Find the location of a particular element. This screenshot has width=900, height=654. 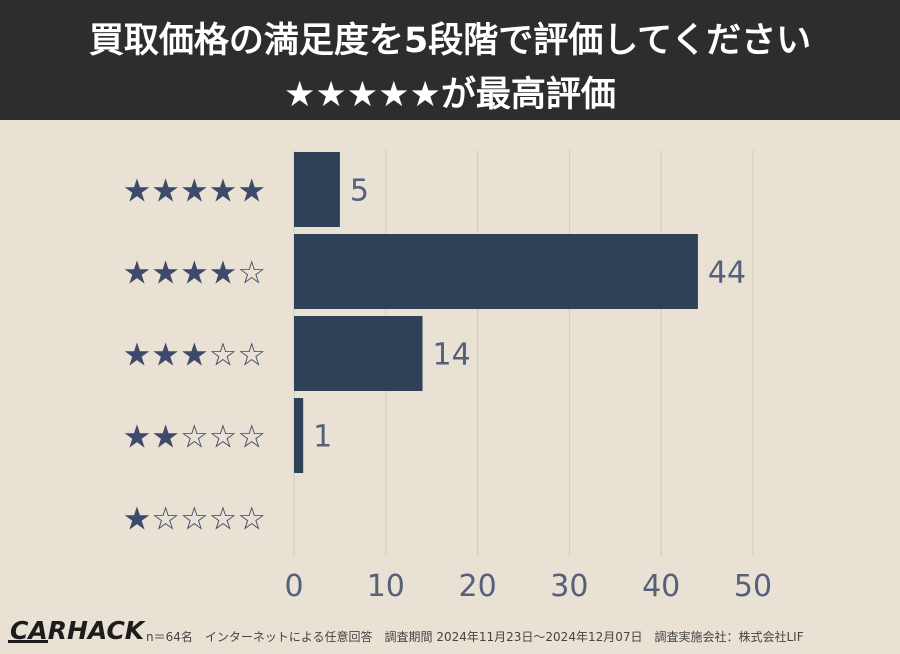

data-label: 44 is located at coordinates (727, 273).